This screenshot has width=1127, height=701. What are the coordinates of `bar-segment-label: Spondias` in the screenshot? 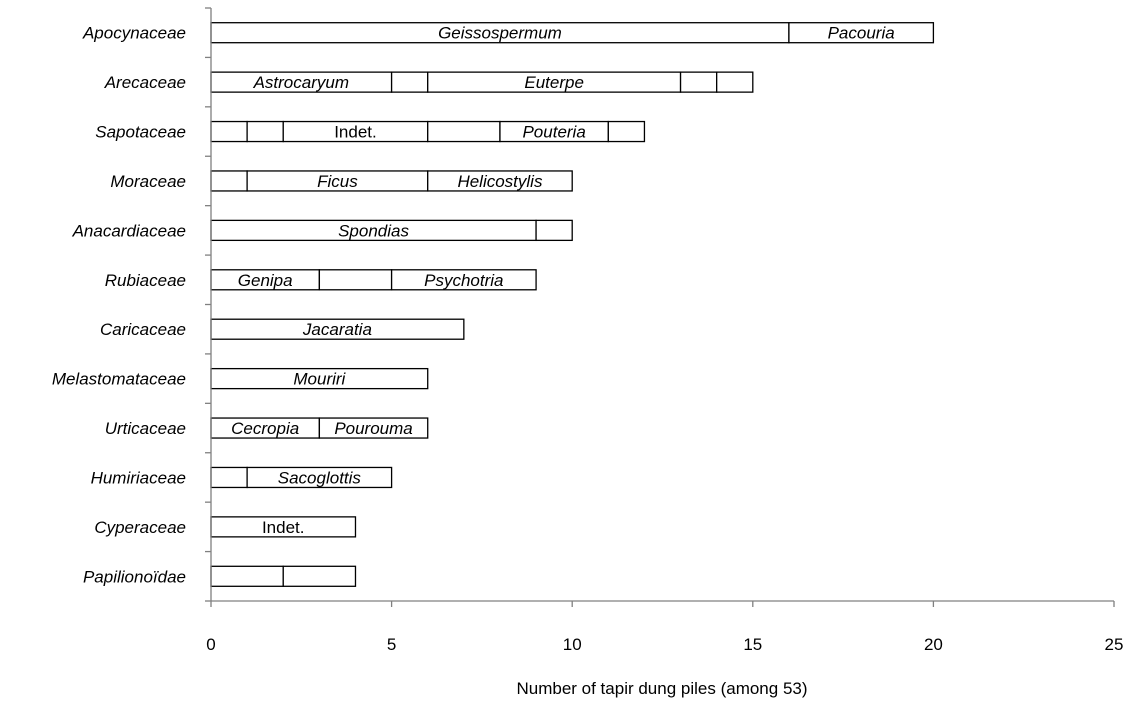 It's located at (373, 230).